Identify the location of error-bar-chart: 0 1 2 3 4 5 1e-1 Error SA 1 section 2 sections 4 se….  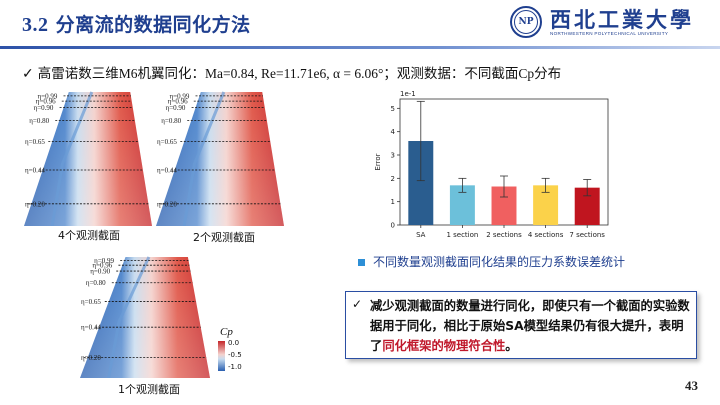
(493, 167).